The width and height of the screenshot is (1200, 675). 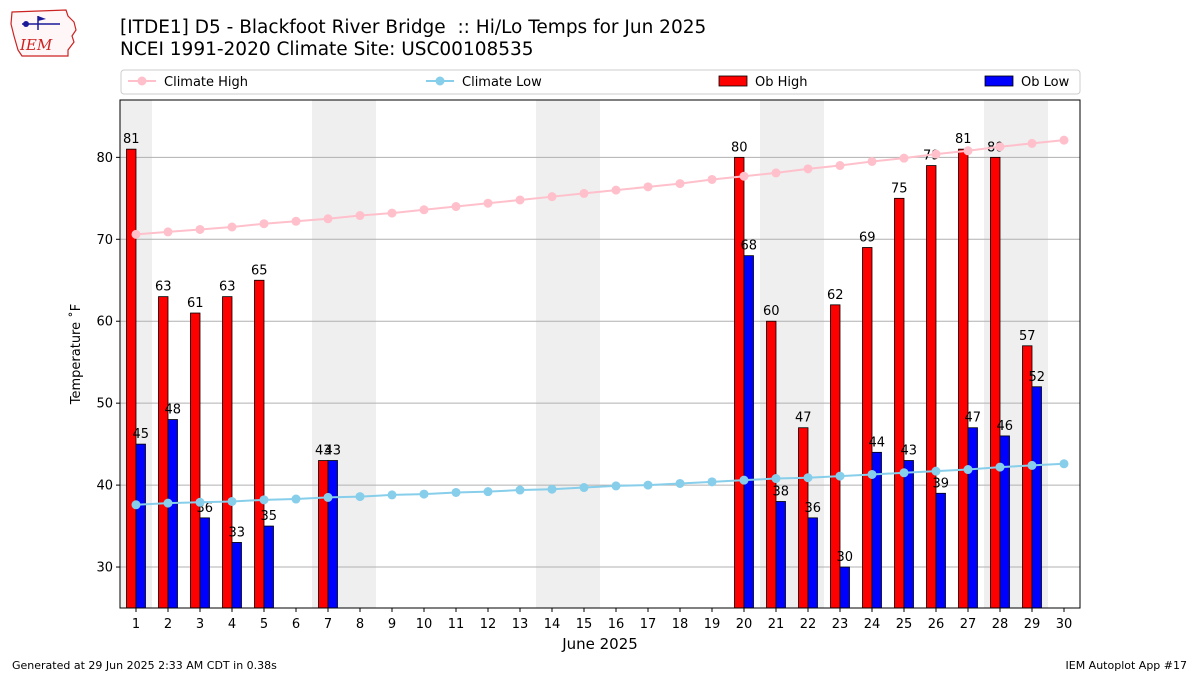 I want to click on climate-high-legend-marker, so click(x=142, y=81).